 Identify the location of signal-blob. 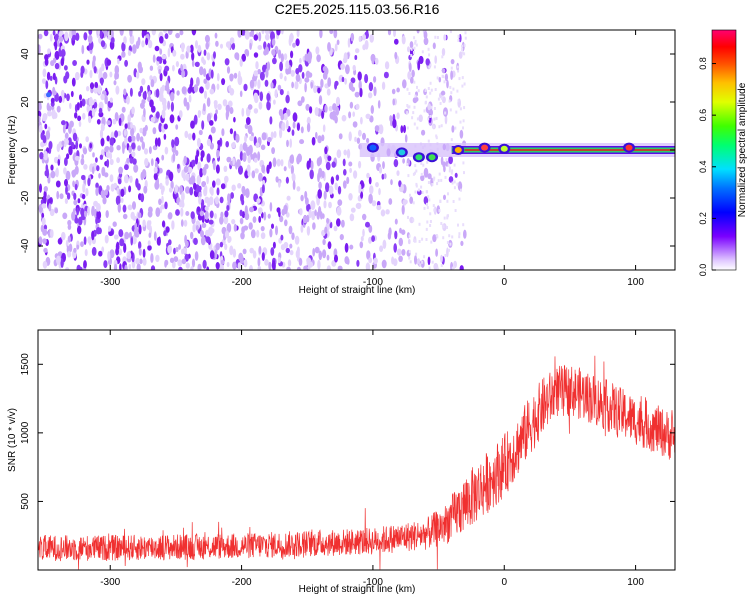
(419, 157).